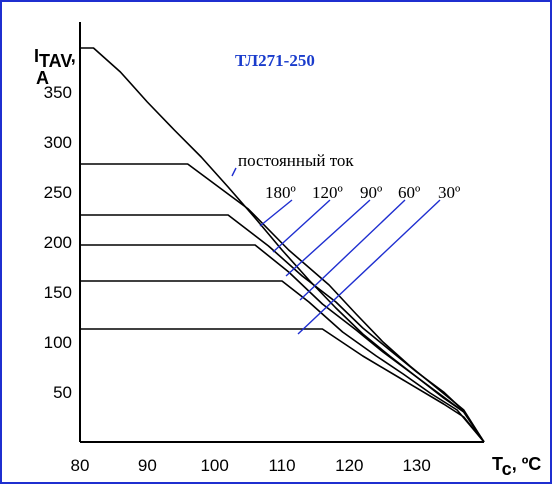  Describe the element at coordinates (251, 465) in the screenshot. I see `x-tick-labels: 80 90 100 110 120 130` at that location.